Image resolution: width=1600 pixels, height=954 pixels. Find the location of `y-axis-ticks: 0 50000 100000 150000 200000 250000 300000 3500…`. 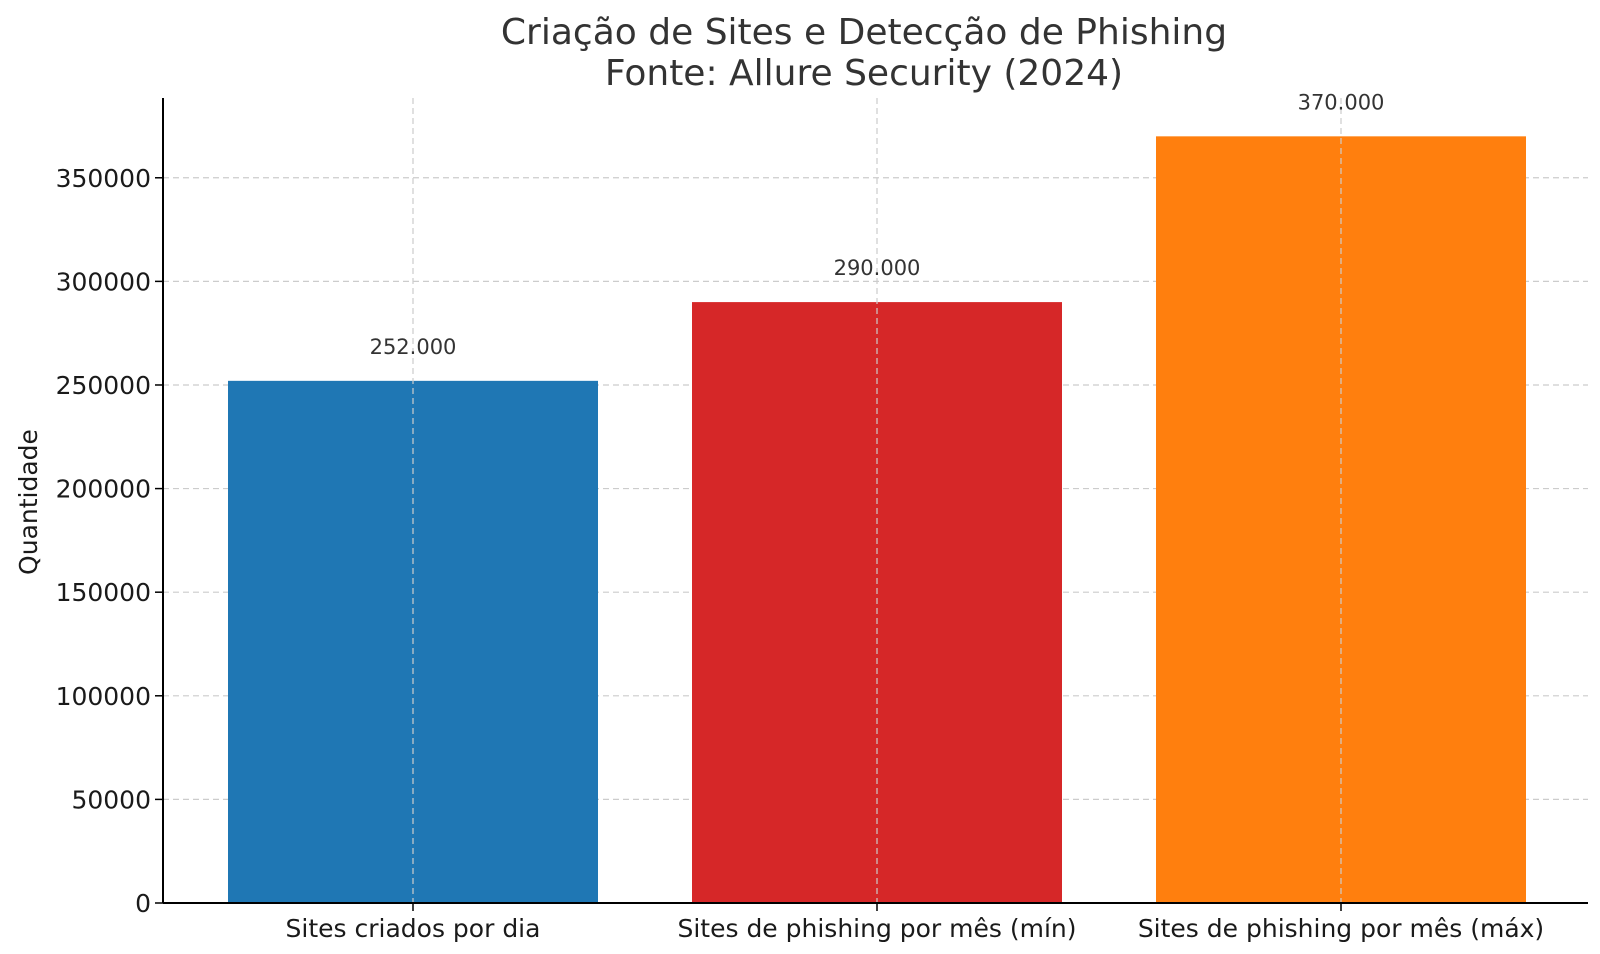

y-axis-ticks: 0 50000 100000 150000 200000 250000 300000 3500… is located at coordinates (109, 541).